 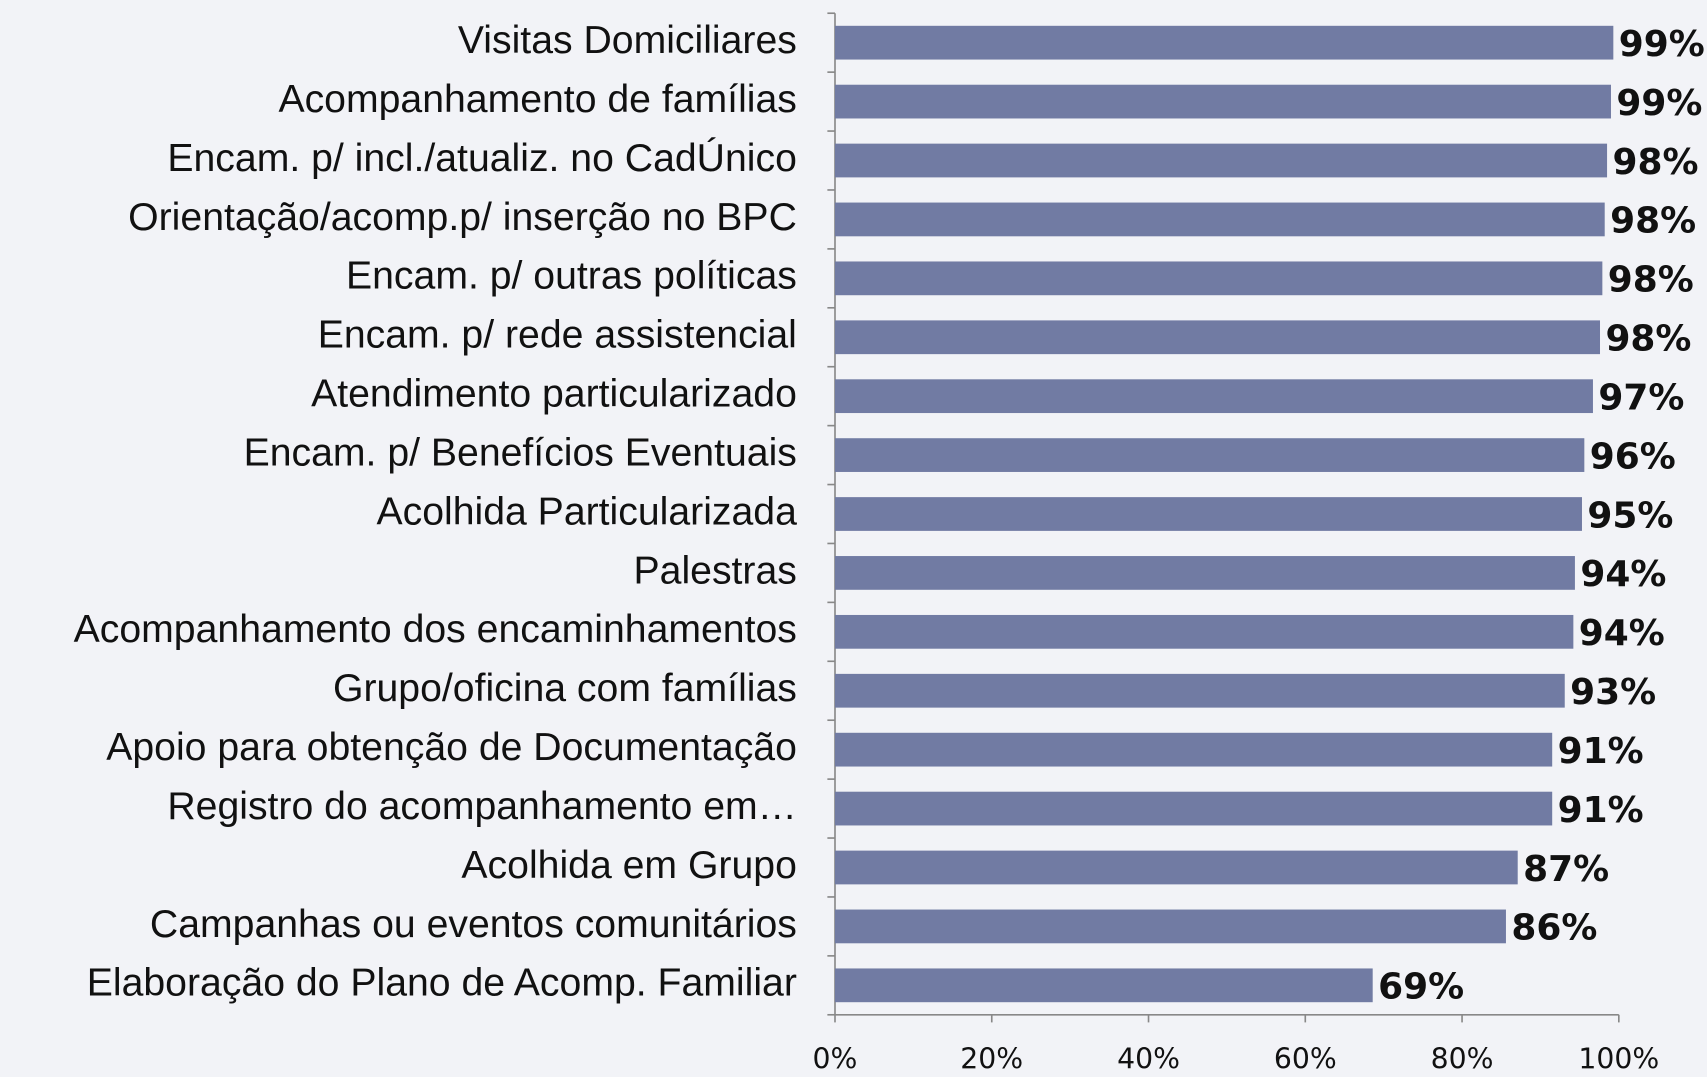 What do you see at coordinates (1305, 1059) in the screenshot?
I see `x-tick-label: 60%` at bounding box center [1305, 1059].